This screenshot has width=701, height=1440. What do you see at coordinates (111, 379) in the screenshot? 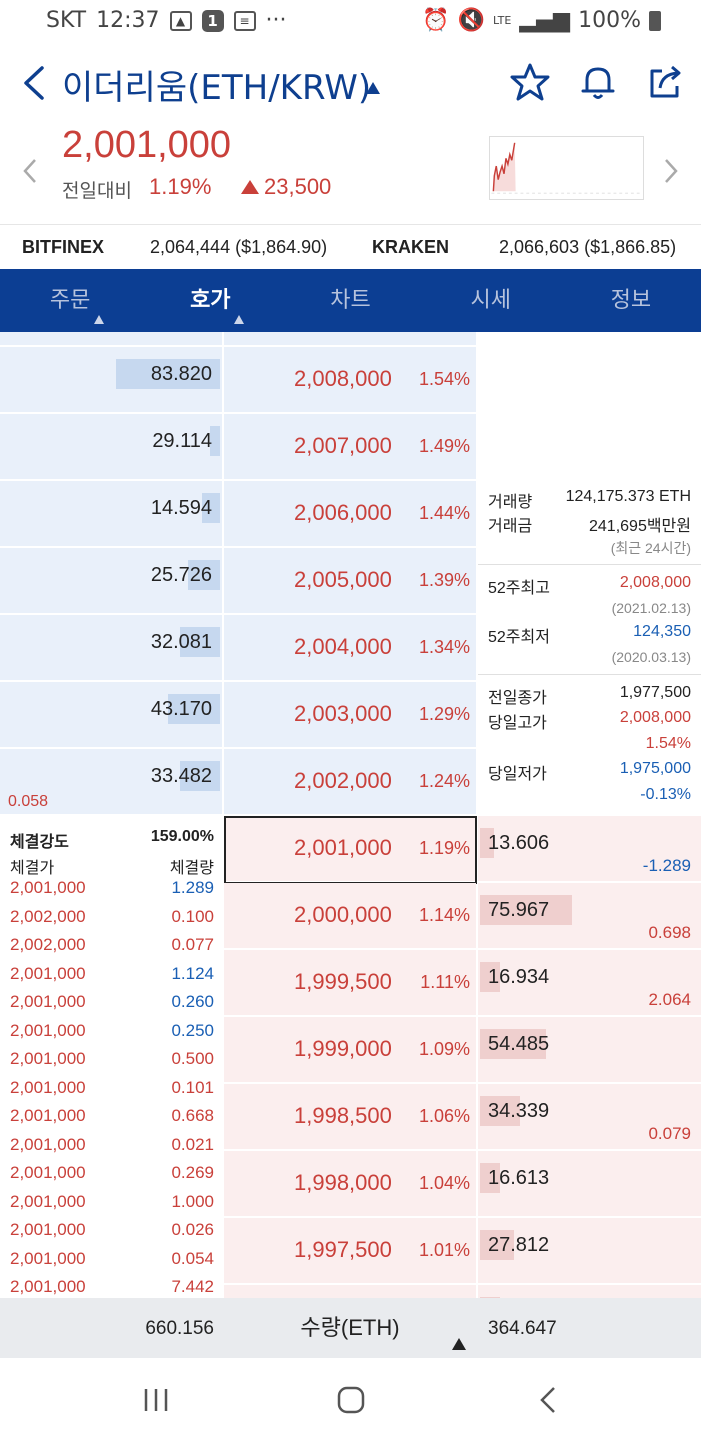
I see `ask-volume-cell: 83.820` at bounding box center [111, 379].